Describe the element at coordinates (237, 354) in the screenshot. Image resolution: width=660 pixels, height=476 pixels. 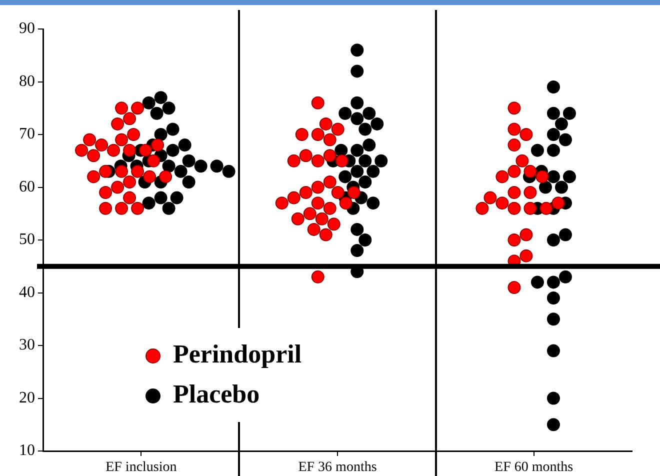
I see `legend-label: Perindopril` at that location.